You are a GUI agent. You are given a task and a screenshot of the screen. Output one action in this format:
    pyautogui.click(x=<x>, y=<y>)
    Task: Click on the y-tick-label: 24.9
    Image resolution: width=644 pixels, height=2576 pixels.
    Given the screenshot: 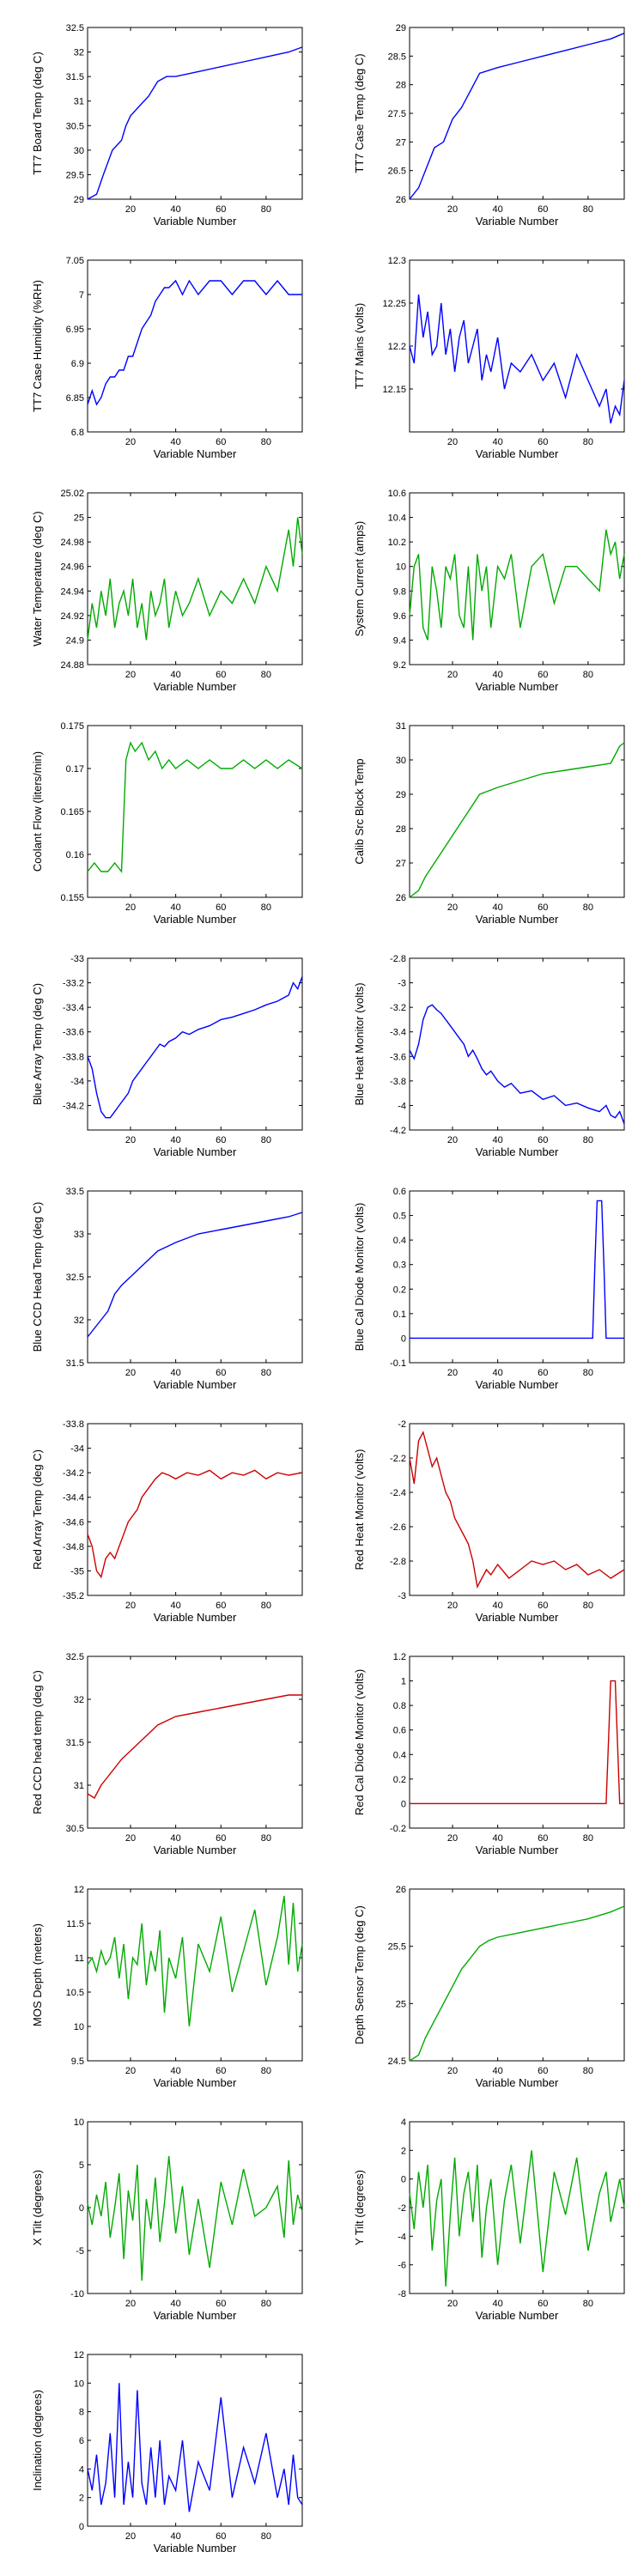 What is the action you would take?
    pyautogui.click(x=75, y=640)
    